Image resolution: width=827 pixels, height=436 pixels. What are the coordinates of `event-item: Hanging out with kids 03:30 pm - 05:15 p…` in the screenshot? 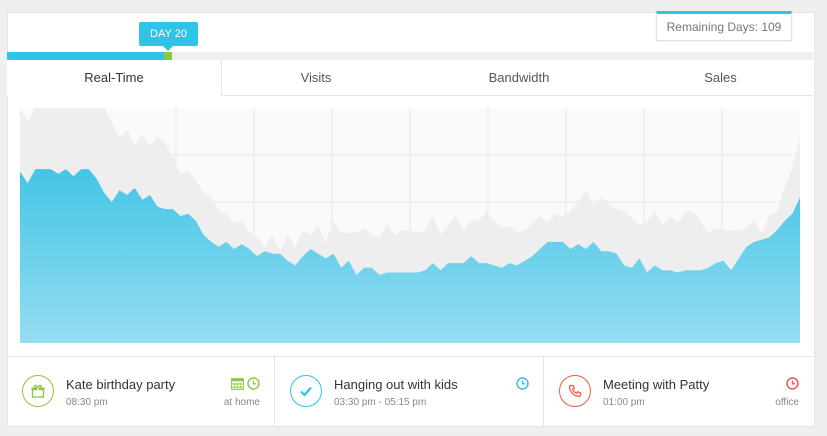 It's located at (409, 391).